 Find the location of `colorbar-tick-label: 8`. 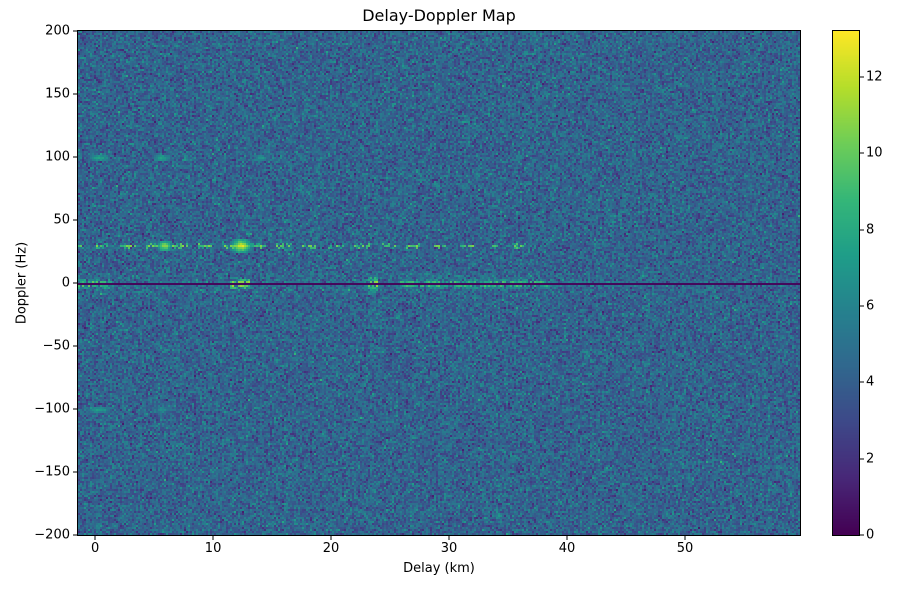

colorbar-tick-label: 8 is located at coordinates (870, 230).